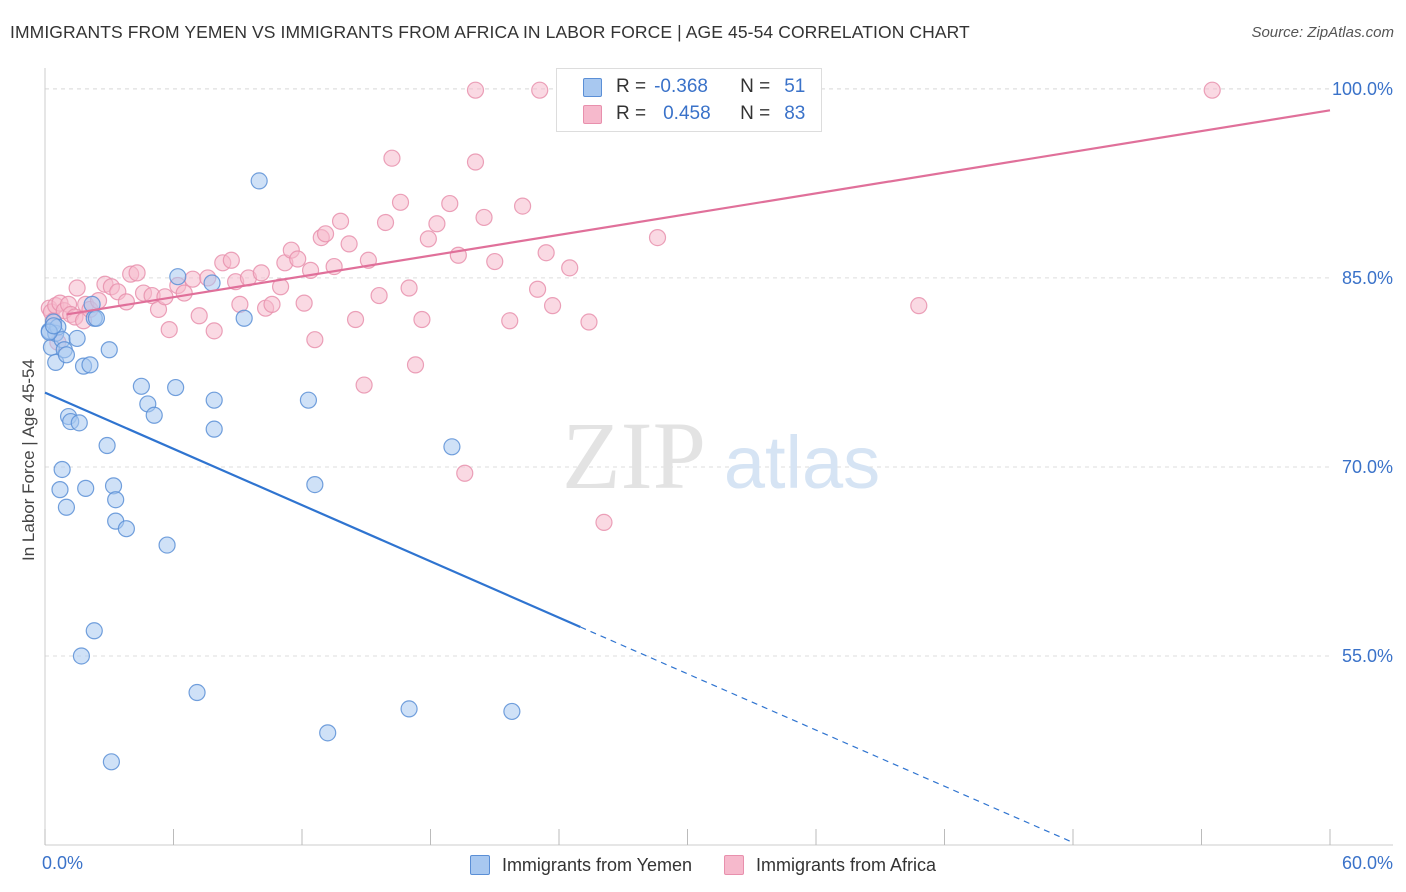  Describe the element at coordinates (1367, 278) in the screenshot. I see `y-tick-label: 85.0%` at that location.